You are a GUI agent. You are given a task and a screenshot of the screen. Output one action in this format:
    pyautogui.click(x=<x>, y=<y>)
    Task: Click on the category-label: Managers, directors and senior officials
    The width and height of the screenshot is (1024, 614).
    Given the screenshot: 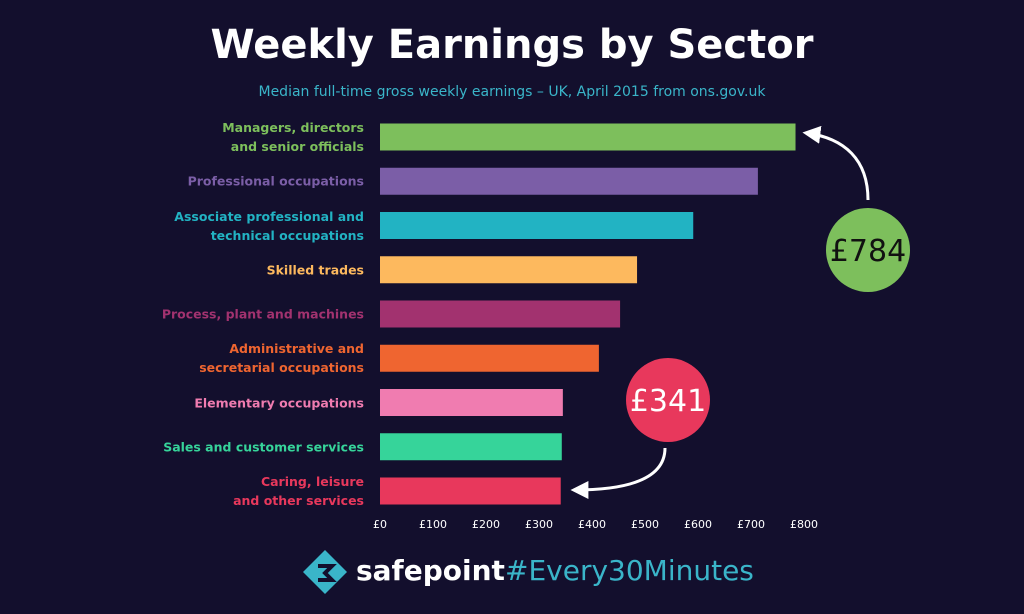 What is the action you would take?
    pyautogui.click(x=293, y=137)
    